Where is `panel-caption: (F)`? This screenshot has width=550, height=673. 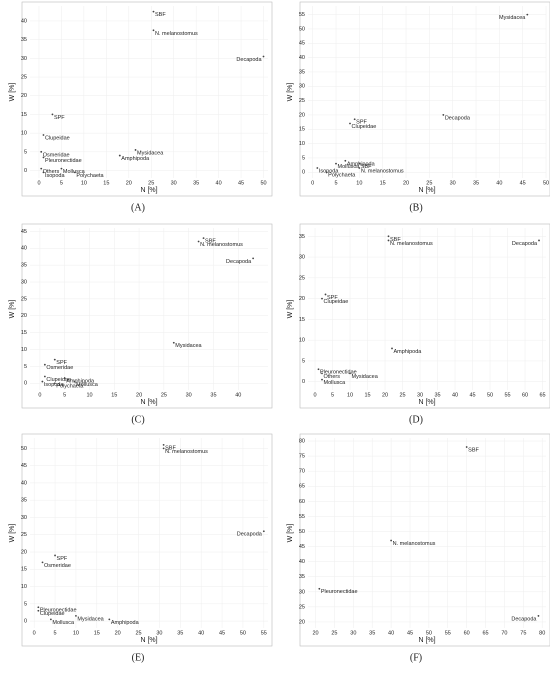 panel-caption: (F) is located at coordinates (416, 657).